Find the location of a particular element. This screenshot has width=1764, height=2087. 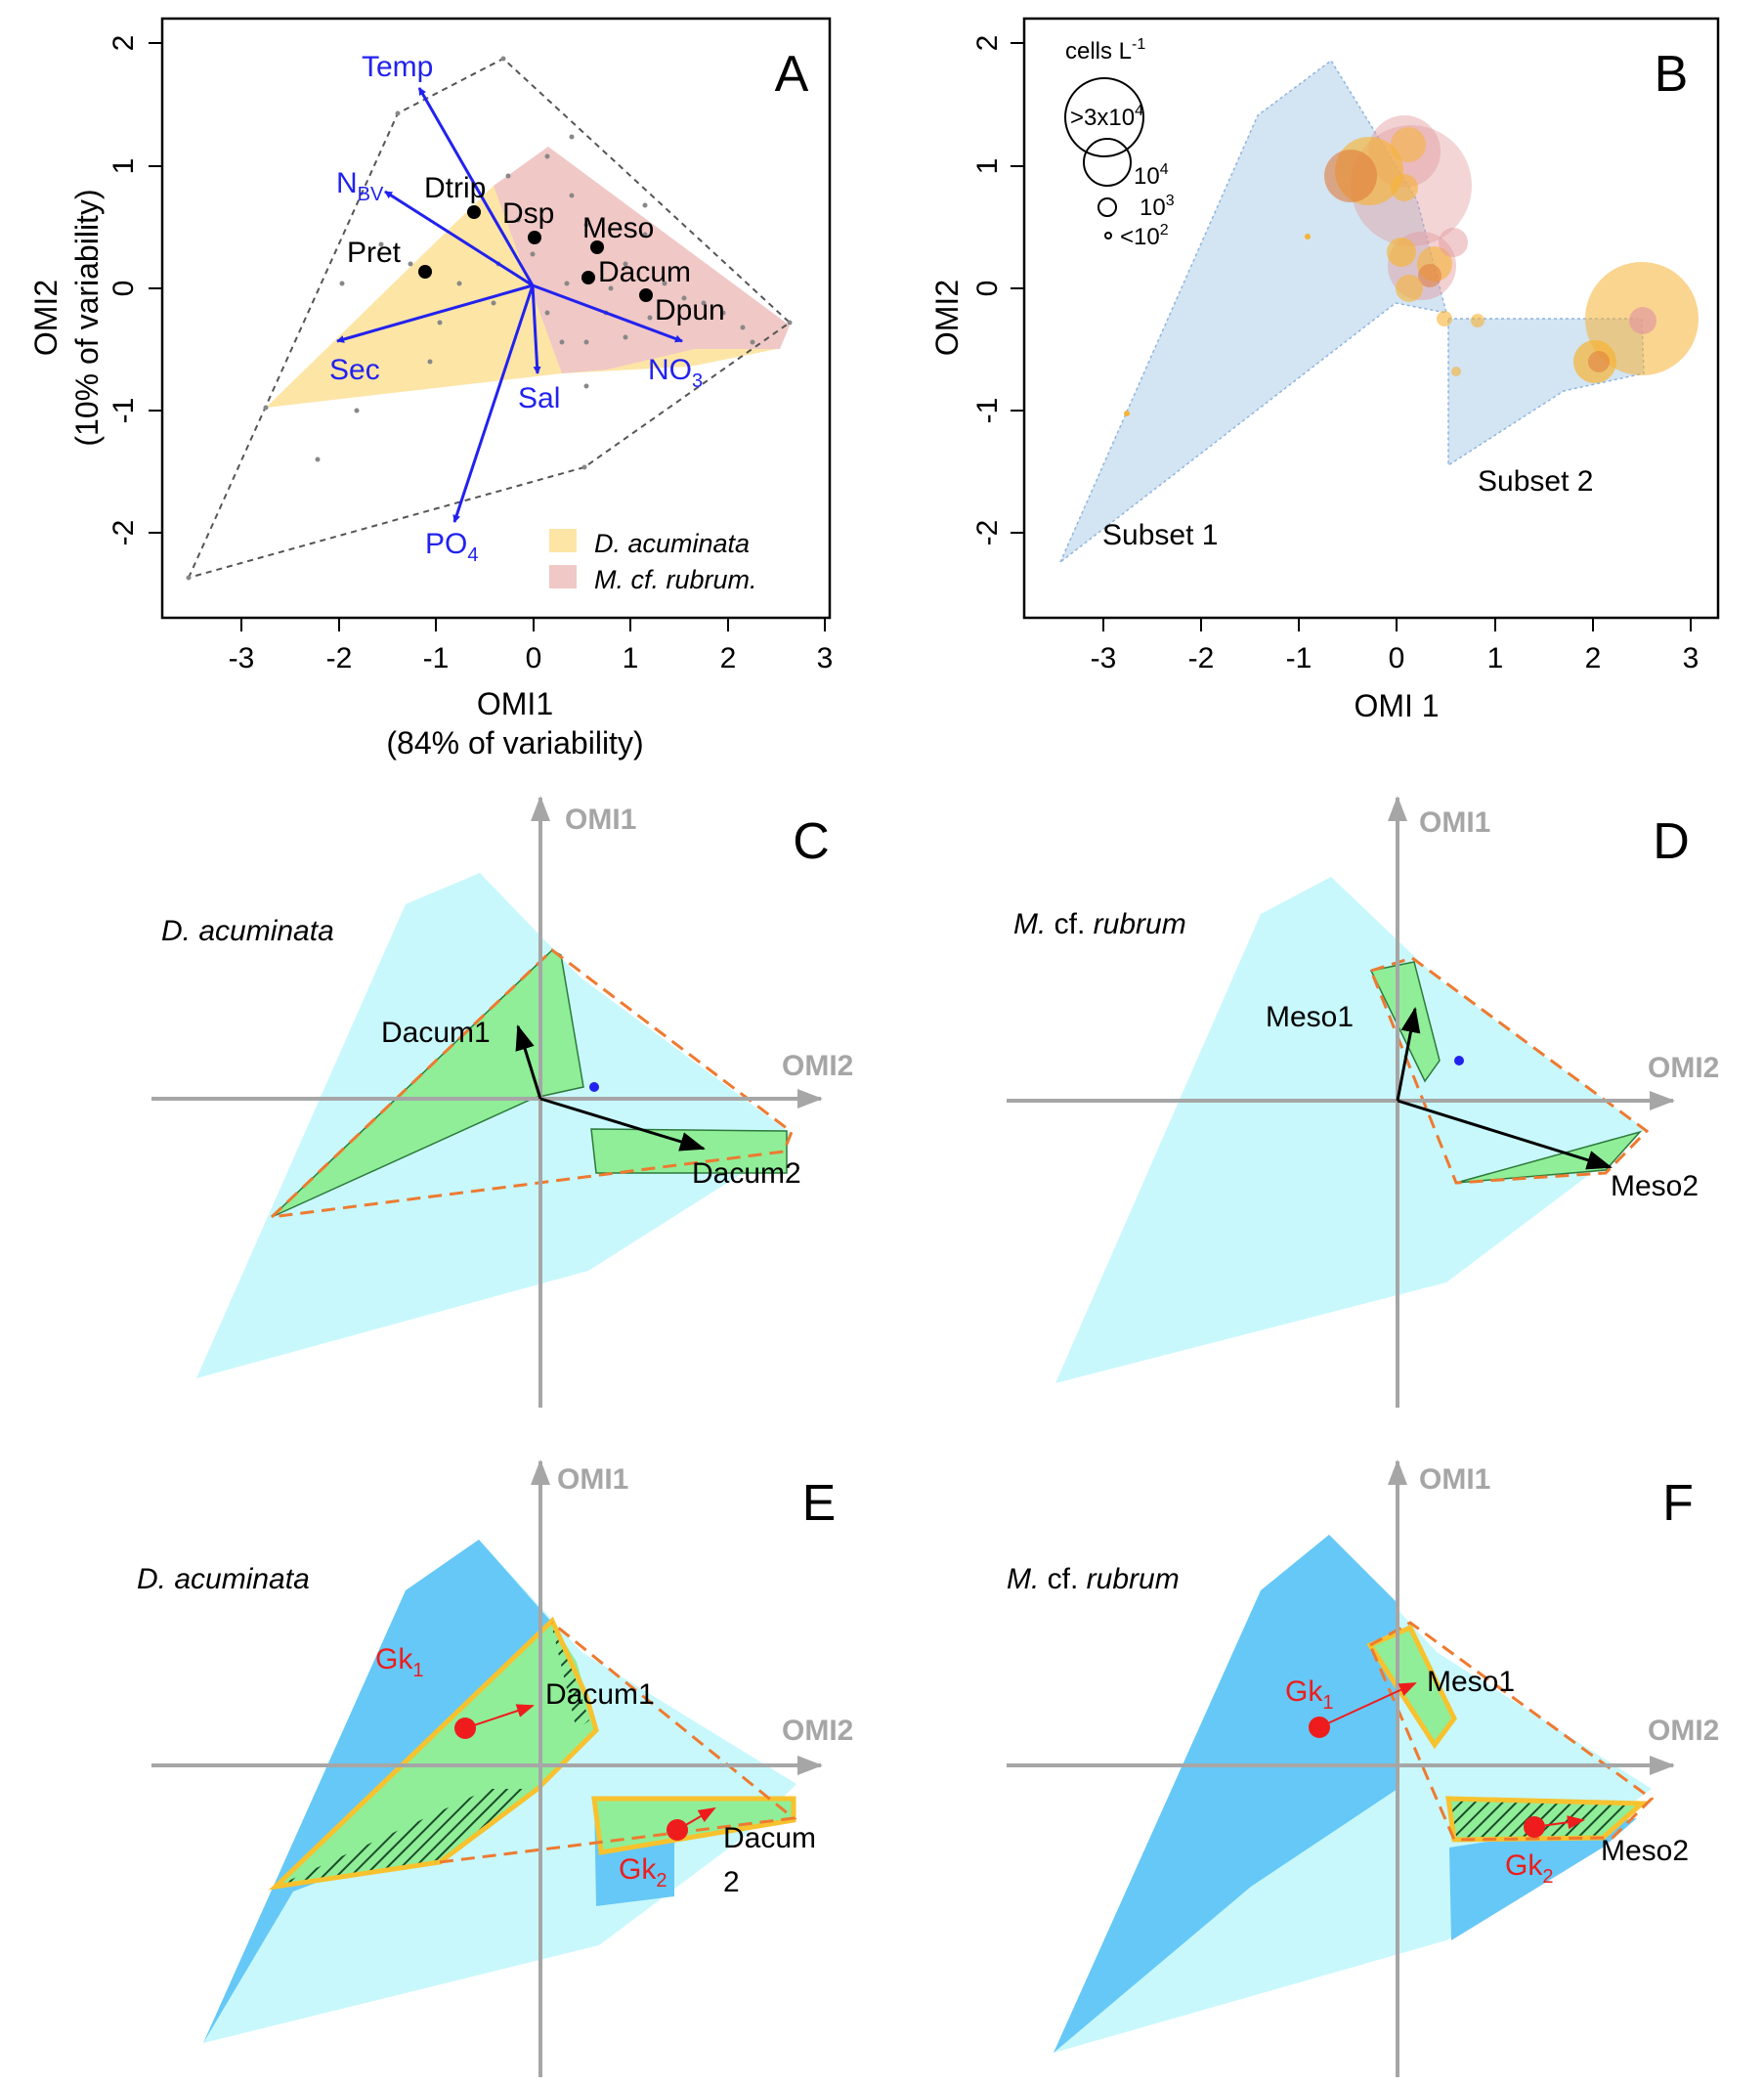

panel-c-letter: C is located at coordinates (811, 842).